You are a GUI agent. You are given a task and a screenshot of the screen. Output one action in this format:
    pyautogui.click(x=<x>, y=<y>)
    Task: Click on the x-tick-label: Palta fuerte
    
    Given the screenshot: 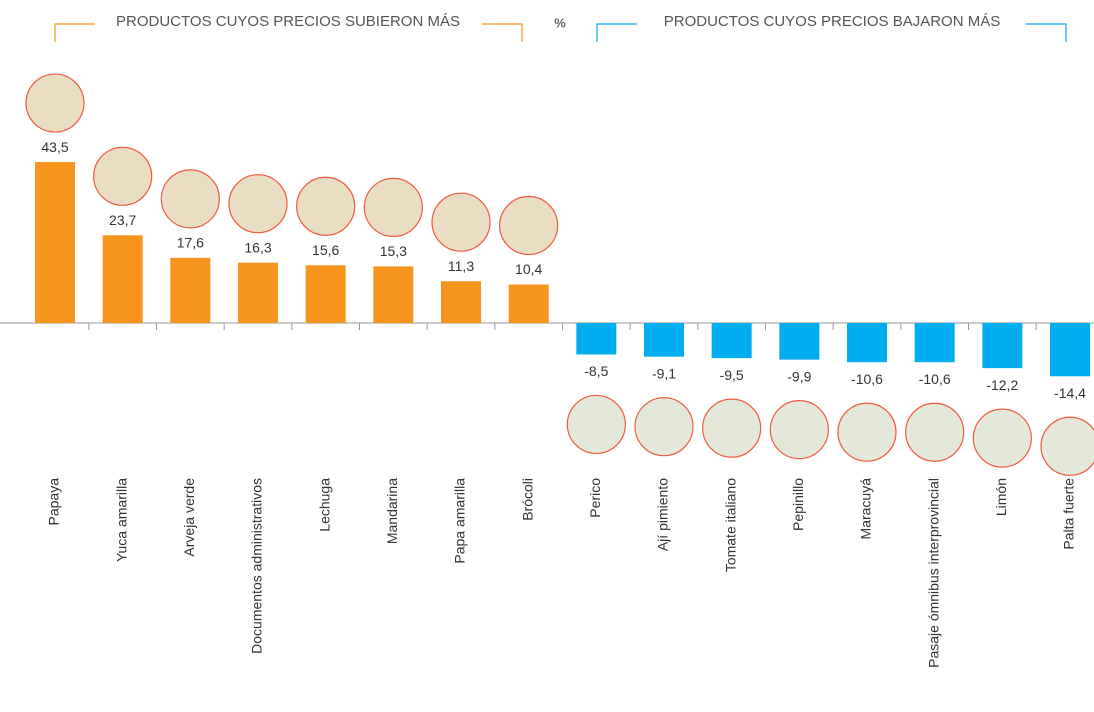 What is the action you would take?
    pyautogui.click(x=1069, y=514)
    